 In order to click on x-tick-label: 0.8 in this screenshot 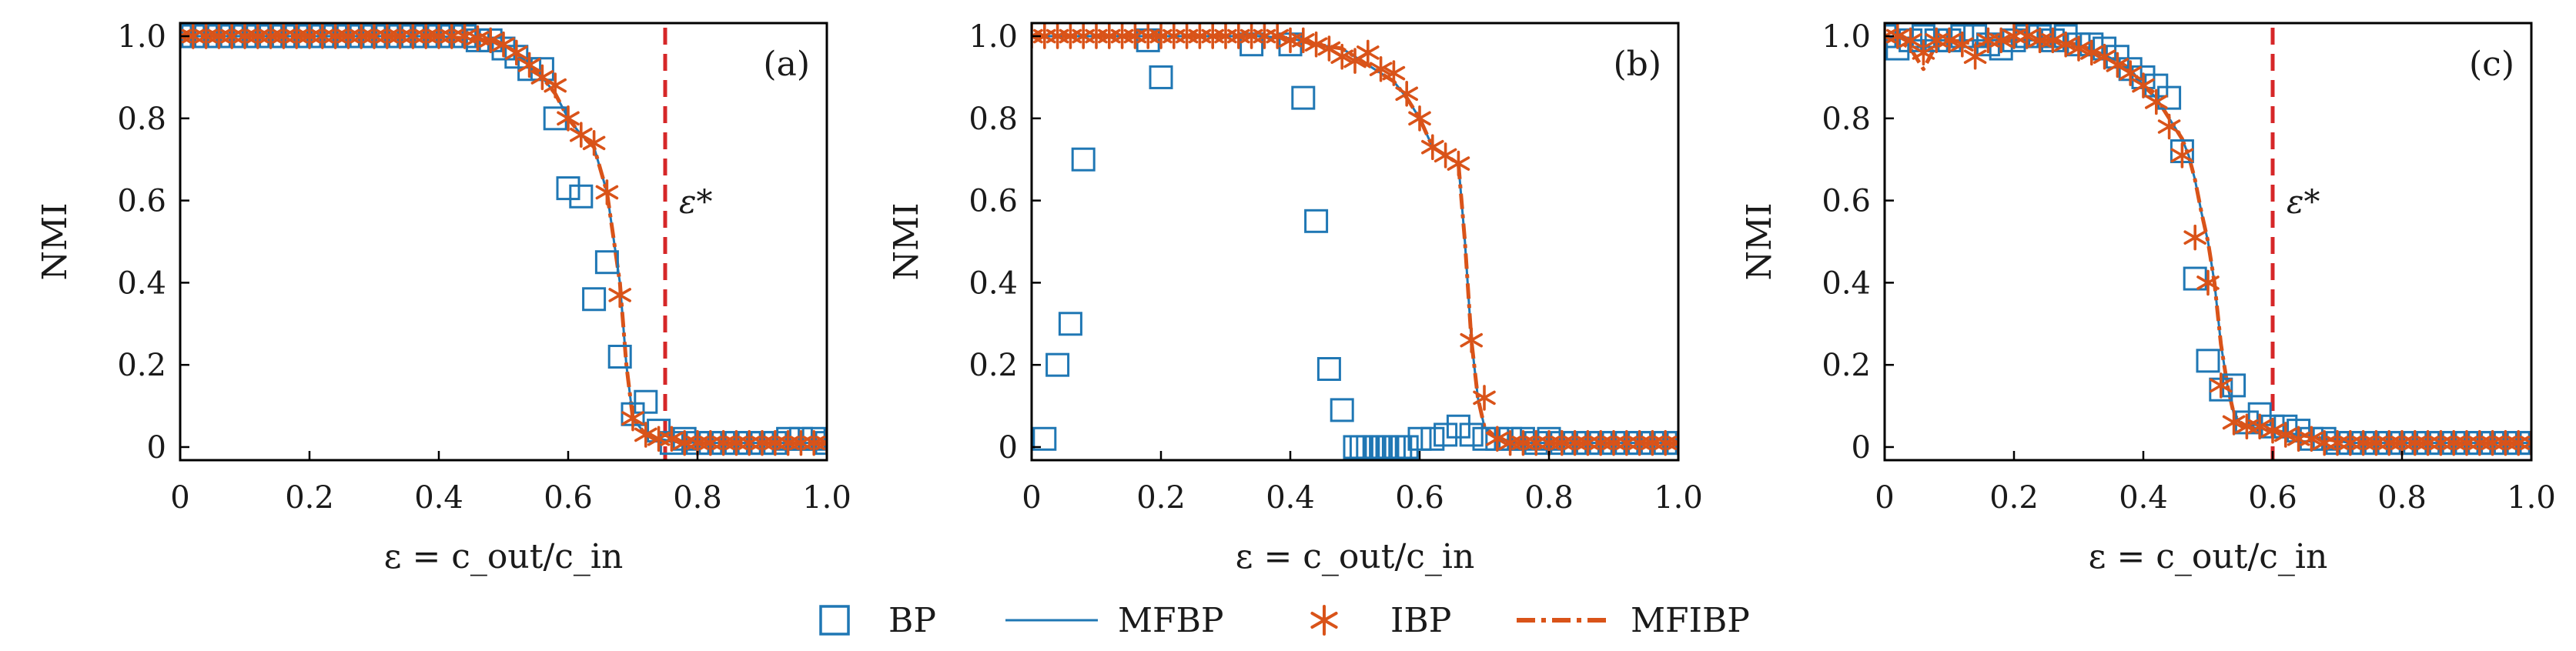, I will do `click(697, 498)`.